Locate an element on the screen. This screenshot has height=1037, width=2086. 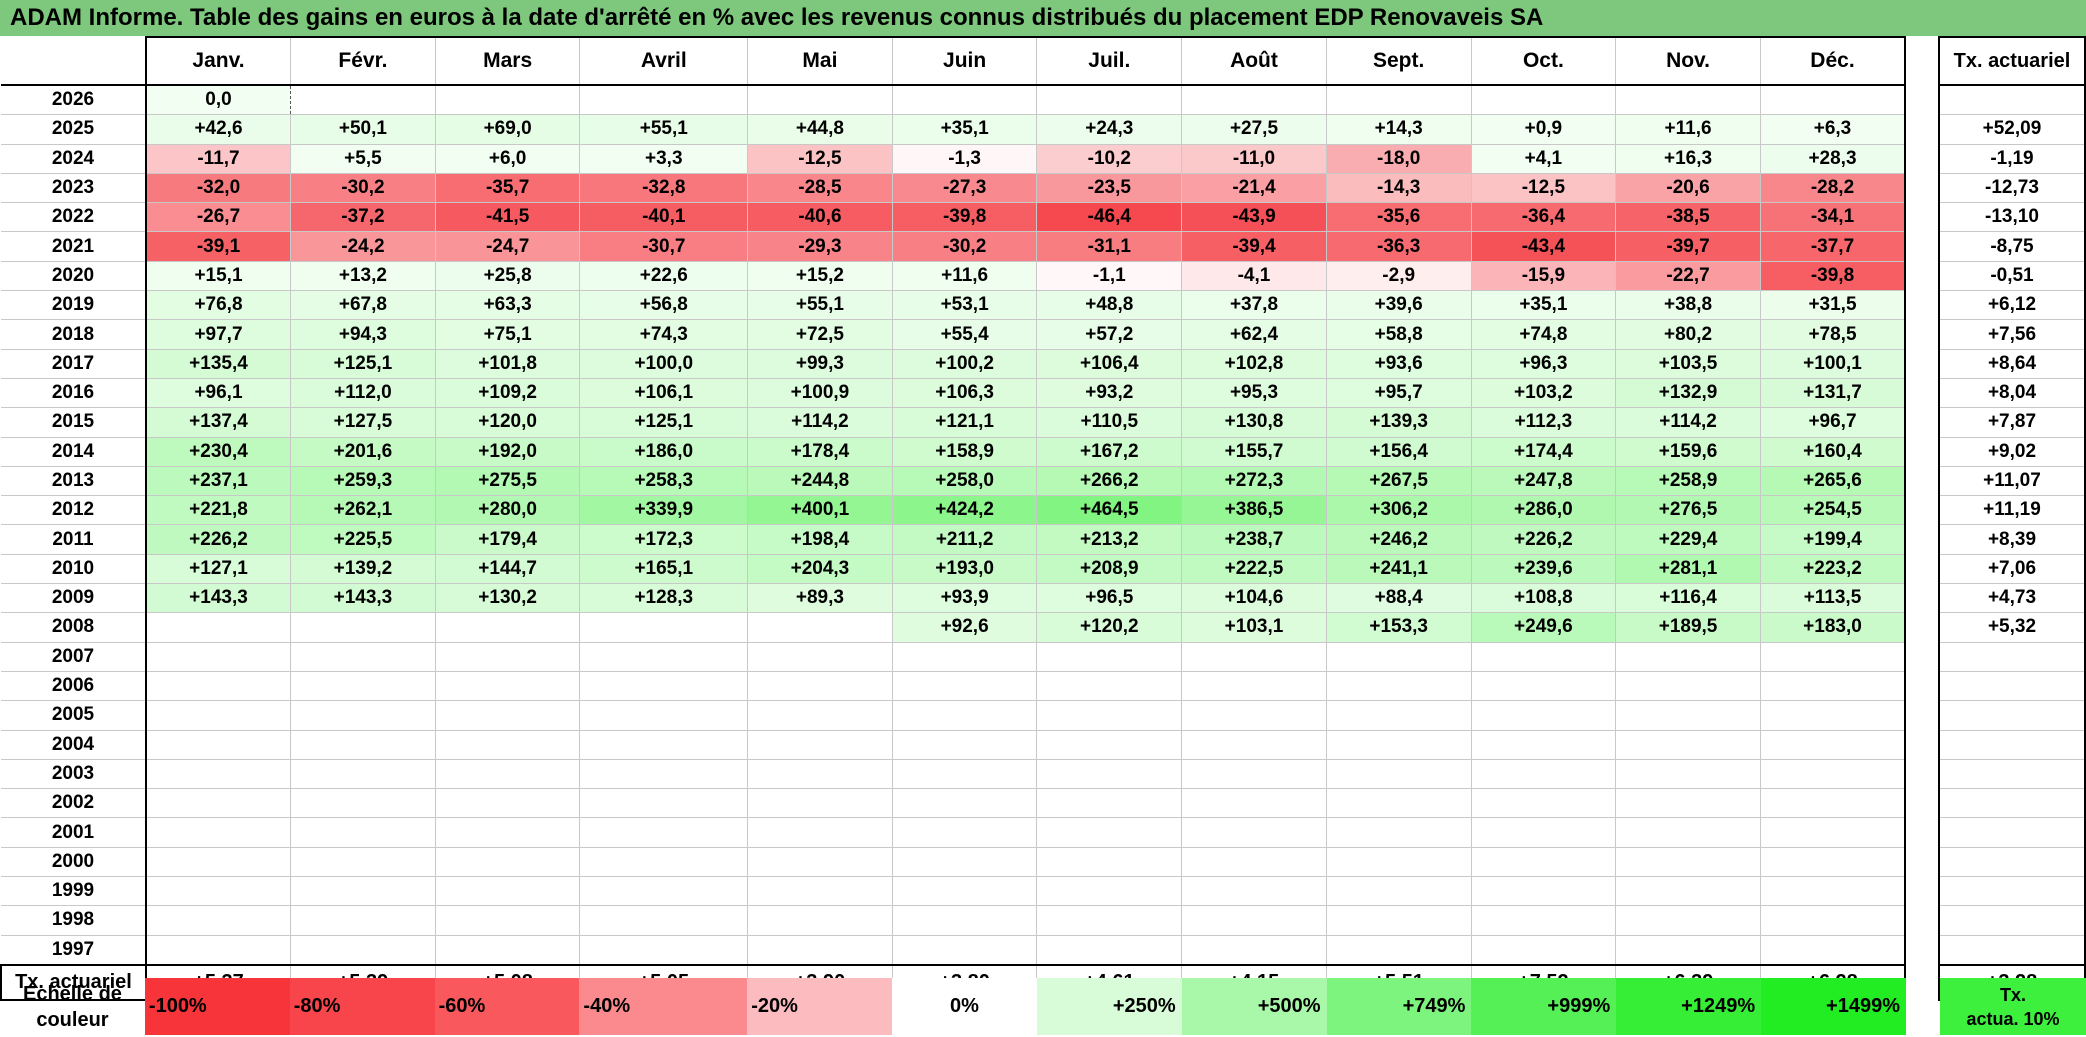
scale-swatch: +999% is located at coordinates (1544, 1006).